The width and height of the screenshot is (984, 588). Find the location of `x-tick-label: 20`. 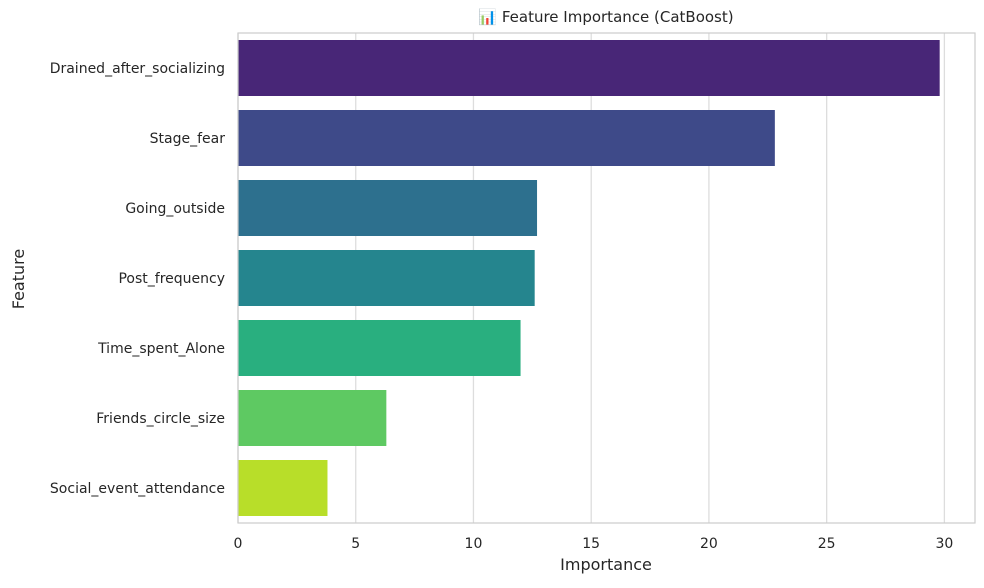

x-tick-label: 20 is located at coordinates (709, 544).